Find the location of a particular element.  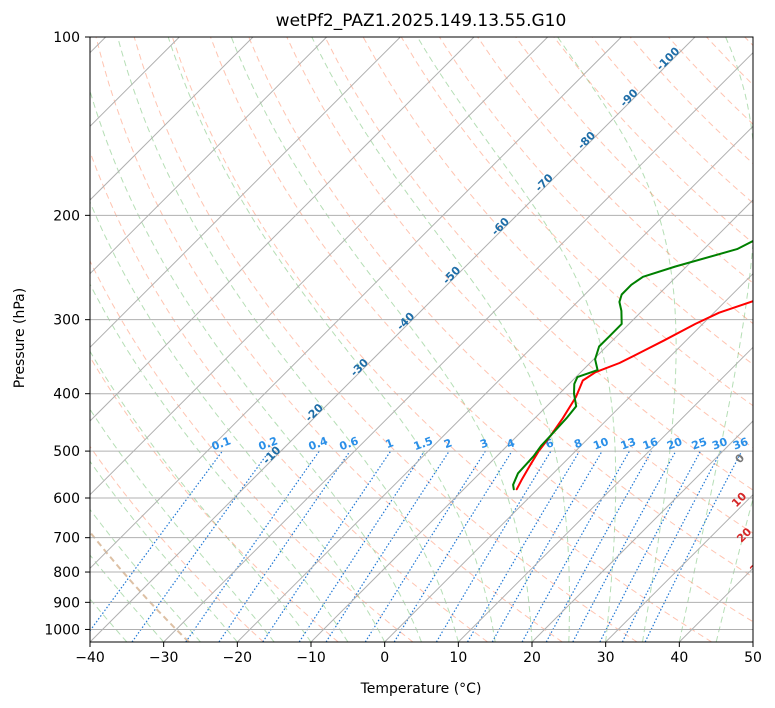

x-tick-label: 30 is located at coordinates (606, 658).